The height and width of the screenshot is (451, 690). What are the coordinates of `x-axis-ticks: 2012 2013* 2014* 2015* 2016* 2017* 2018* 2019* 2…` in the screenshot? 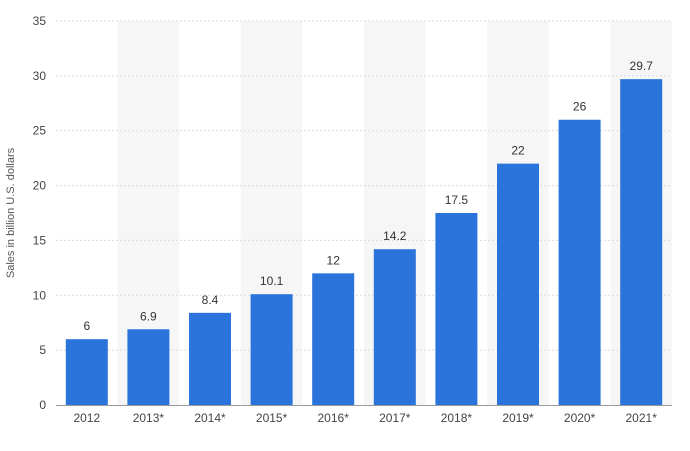 It's located at (365, 418).